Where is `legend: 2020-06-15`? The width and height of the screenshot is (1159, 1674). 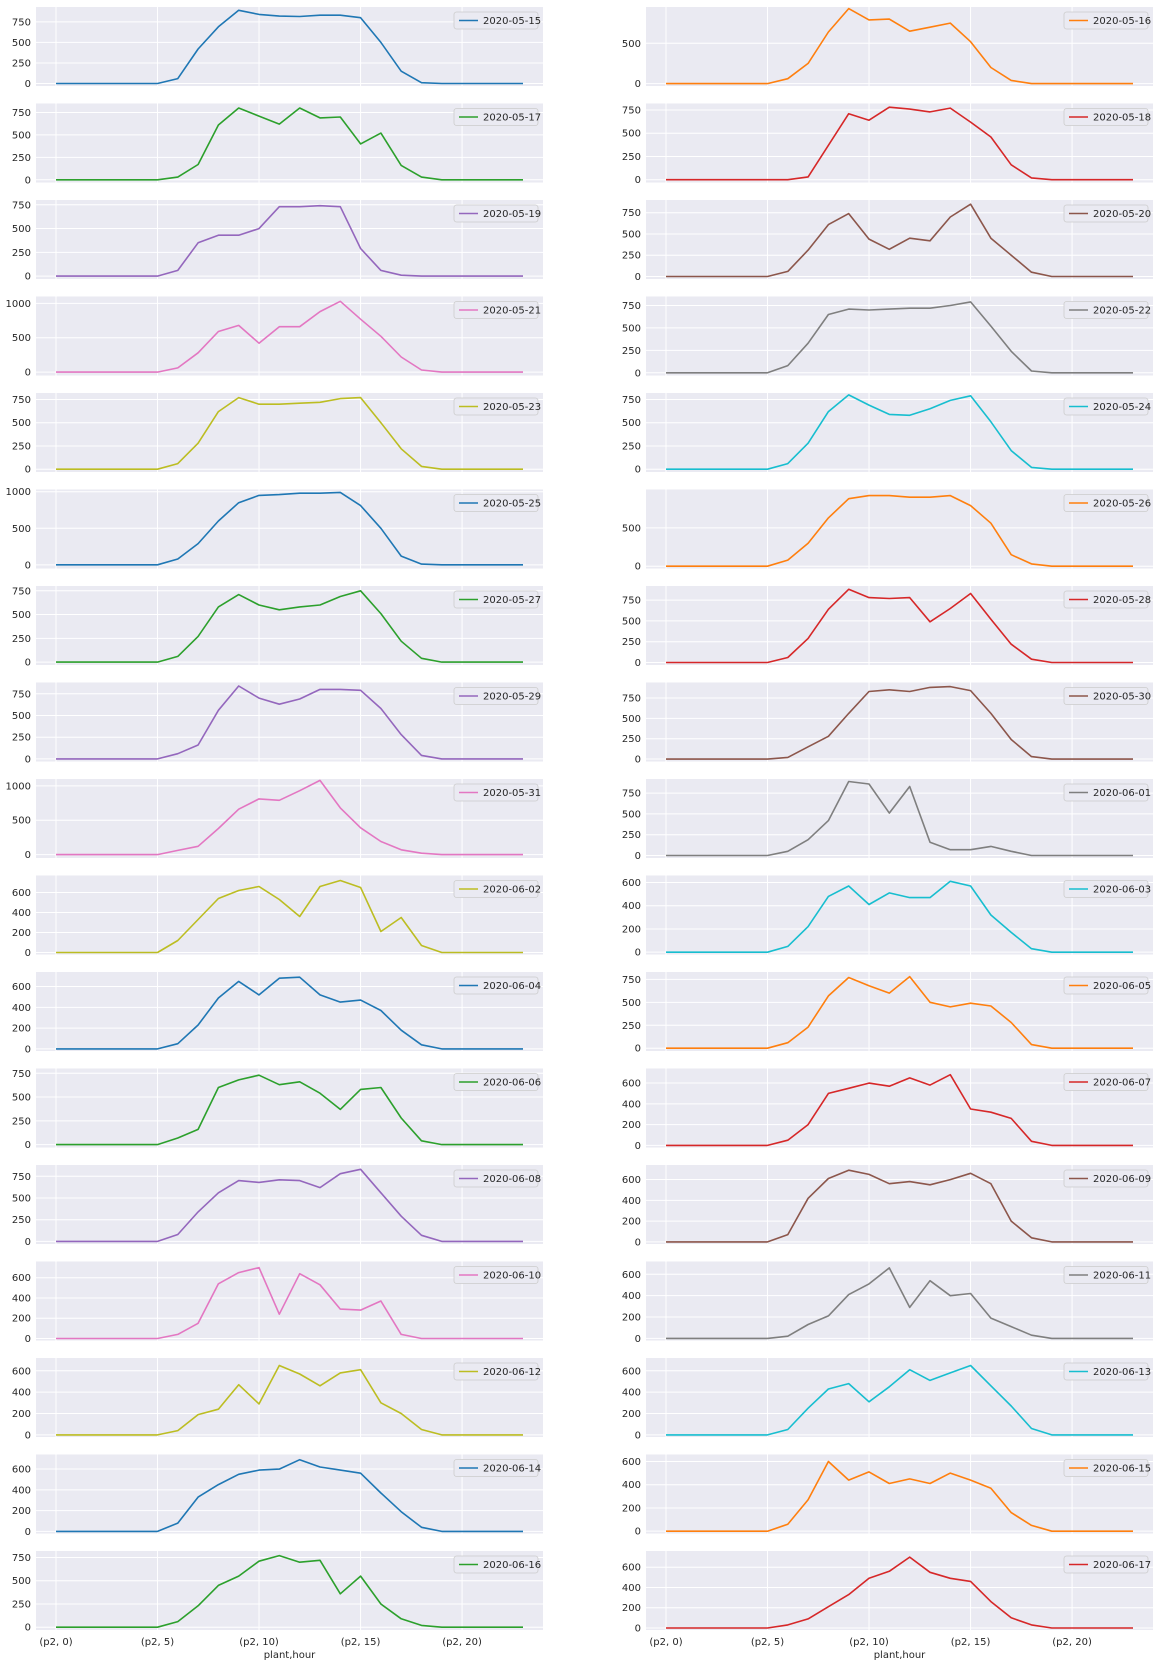
legend: 2020-06-15 is located at coordinates (1107, 1468).